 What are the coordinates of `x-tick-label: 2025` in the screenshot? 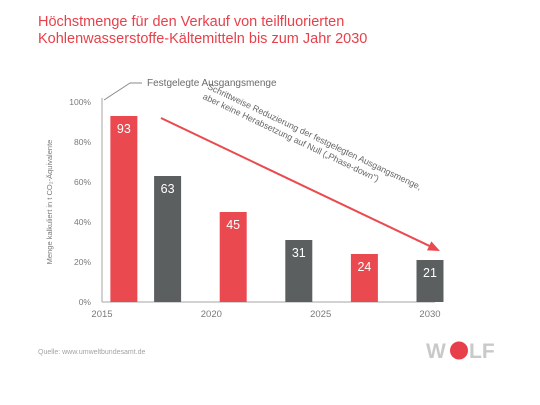 It's located at (320, 314).